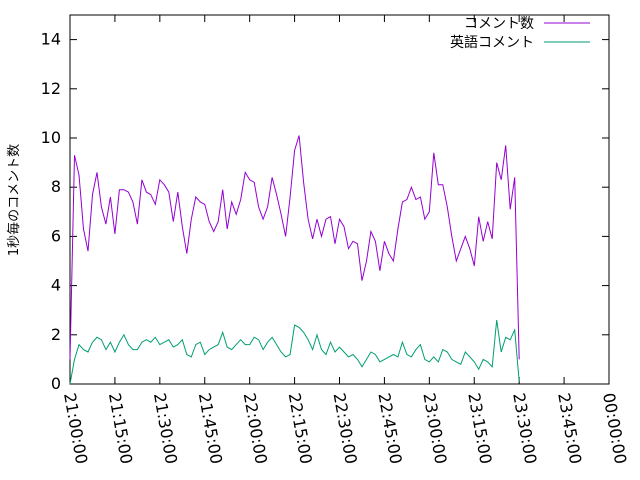 The width and height of the screenshot is (640, 480). What do you see at coordinates (492, 42) in the screenshot?
I see `legend-label-2: 英語コメント` at bounding box center [492, 42].